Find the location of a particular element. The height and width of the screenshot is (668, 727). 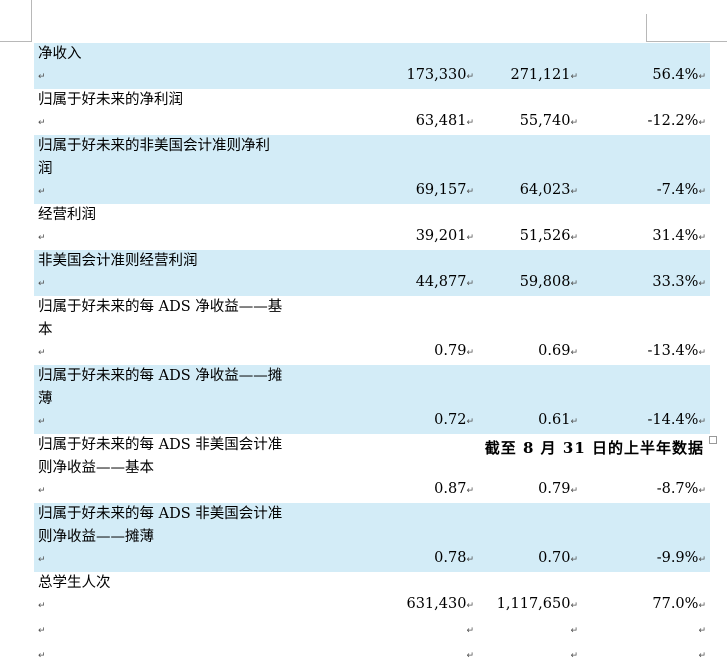

value-change-pct: 56.4%↵ is located at coordinates (646, 66).